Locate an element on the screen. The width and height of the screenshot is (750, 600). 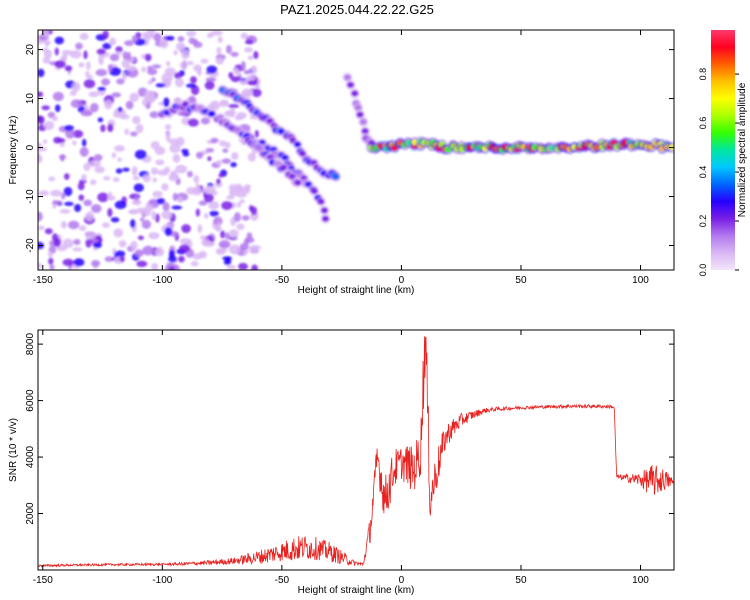
spectrogram-x-tick-label: 0 is located at coordinates (402, 280).